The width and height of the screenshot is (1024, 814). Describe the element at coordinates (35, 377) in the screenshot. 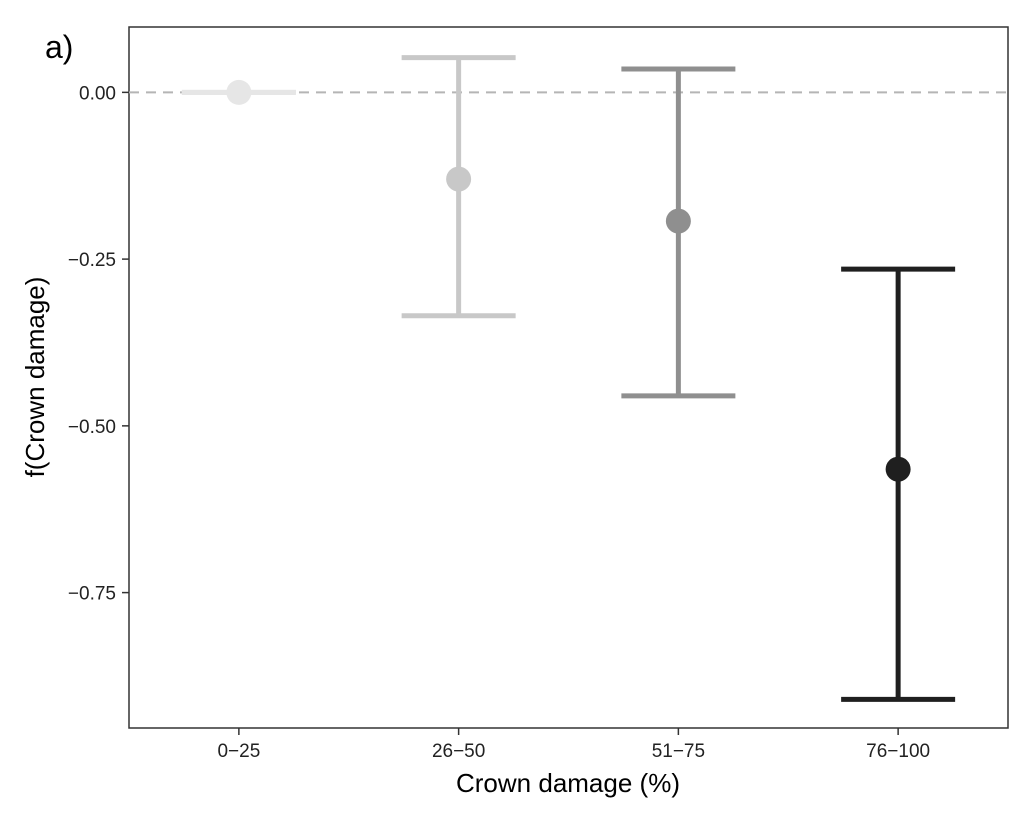

I see `y-axis-title: f(Crown damage)` at that location.